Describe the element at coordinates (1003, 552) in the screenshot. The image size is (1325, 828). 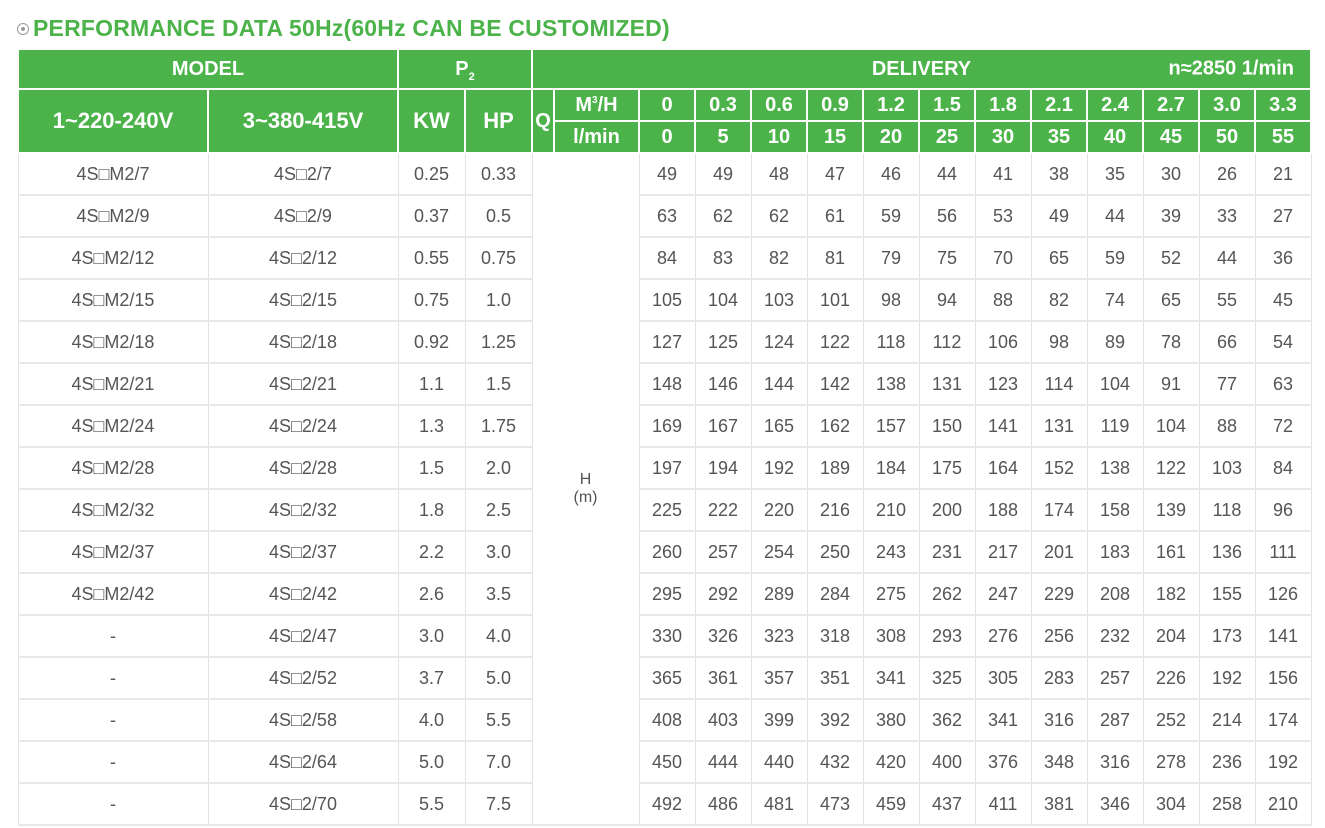
I see `head-value: 217` at that location.